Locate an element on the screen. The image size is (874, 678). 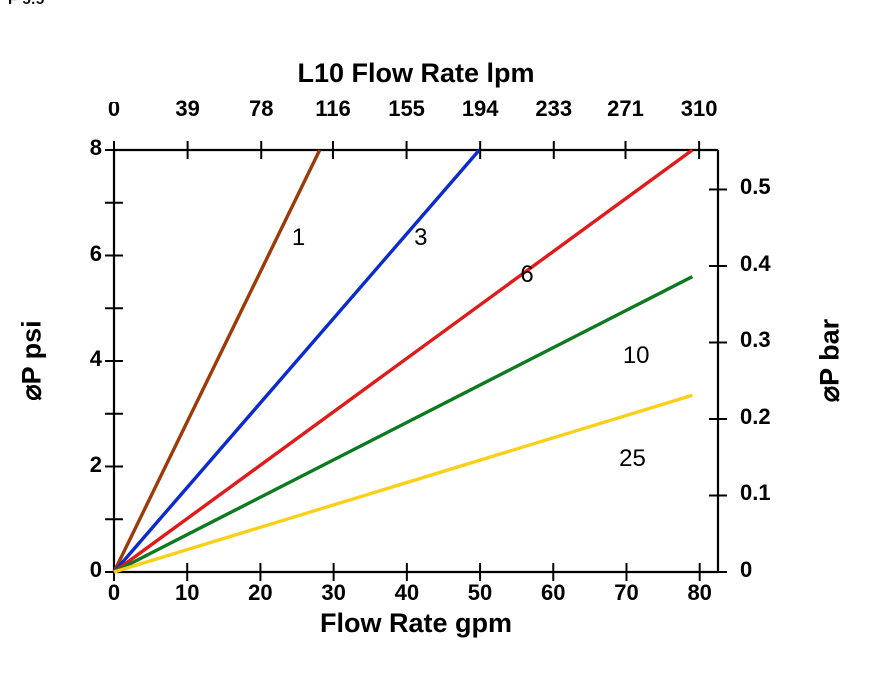
clipped-top-text: F 5.5 is located at coordinates (26, 4).